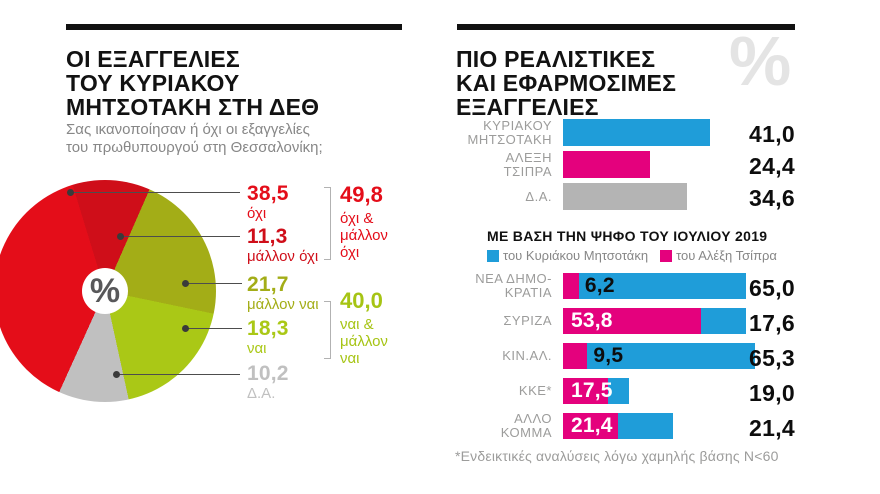 The width and height of the screenshot is (880, 494). I want to click on legend-label-mitsotakis: του Κυριάκου Μητσοτάκη, so click(576, 255).